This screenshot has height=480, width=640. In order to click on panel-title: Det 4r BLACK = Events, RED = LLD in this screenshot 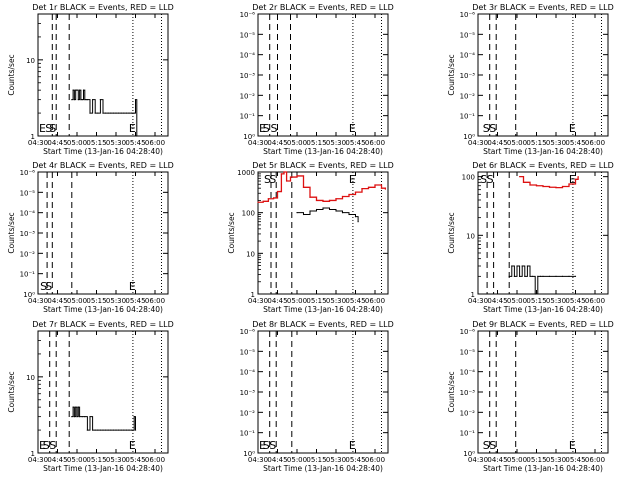, I will do `click(103, 165)`.